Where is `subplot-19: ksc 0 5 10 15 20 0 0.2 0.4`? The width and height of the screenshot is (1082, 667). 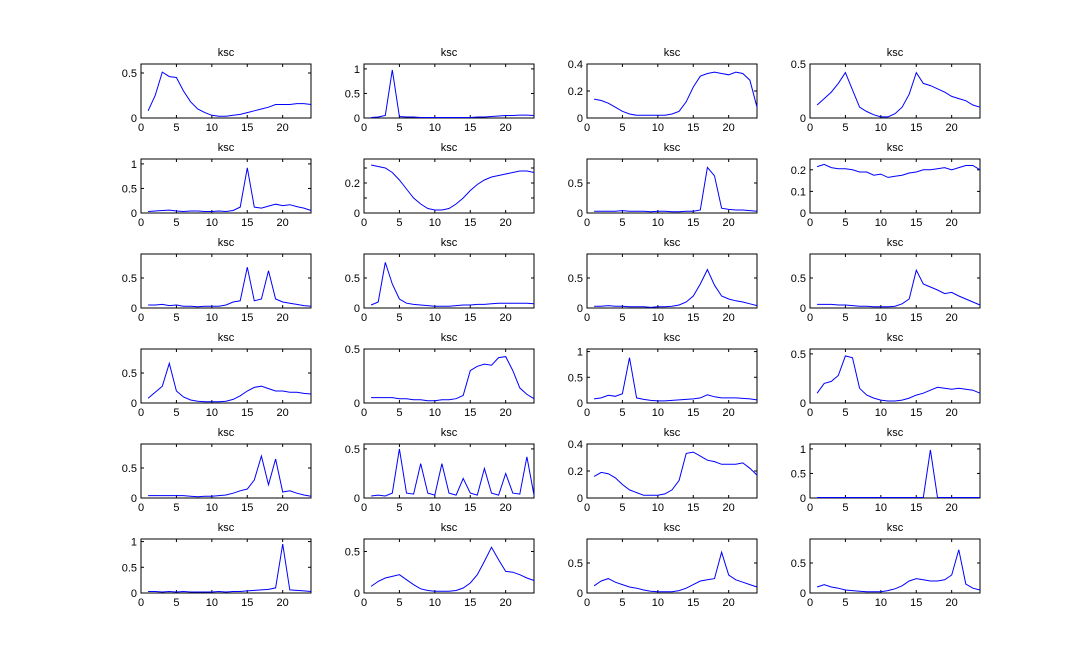 subplot-19: ksc 0 5 10 15 20 0 0.2 0.4 is located at coordinates (663, 470).